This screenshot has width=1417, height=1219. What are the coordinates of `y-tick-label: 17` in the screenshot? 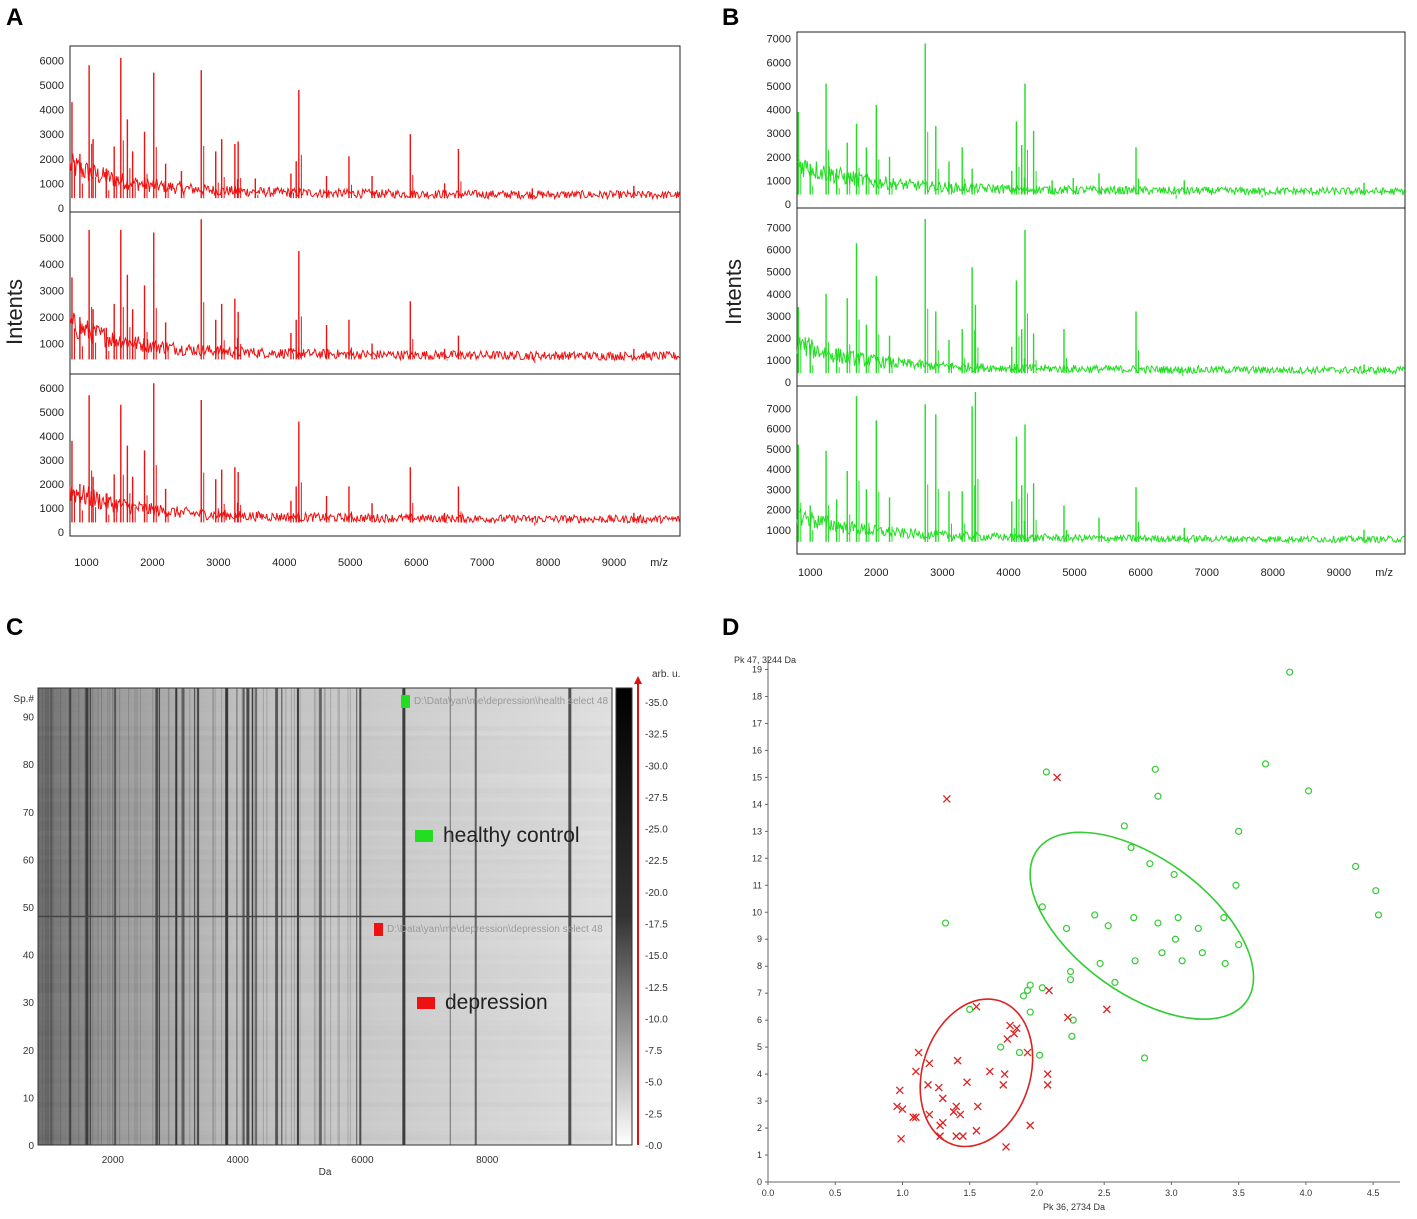 It's located at (757, 723).